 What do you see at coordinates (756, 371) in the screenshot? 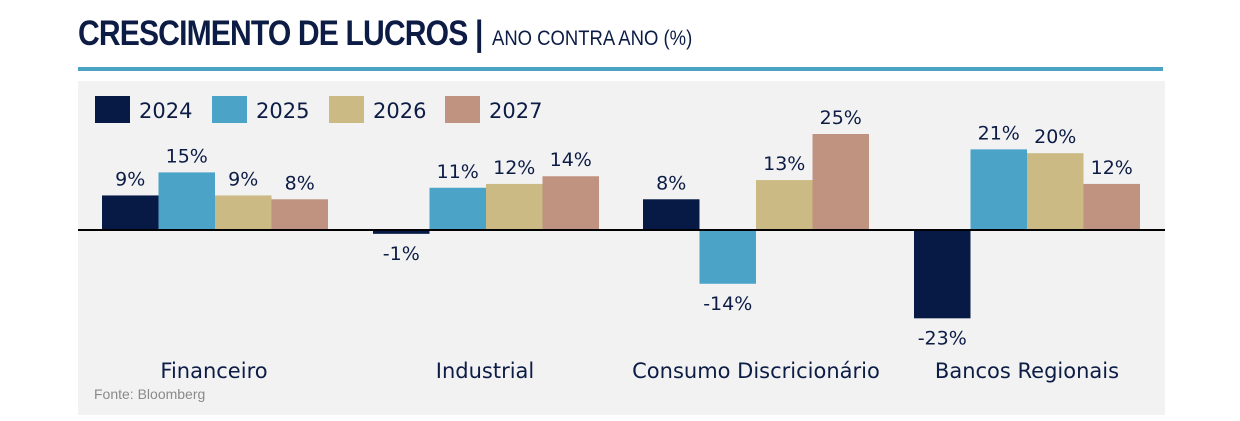
I see `category-label: Consumo Discricionário` at bounding box center [756, 371].